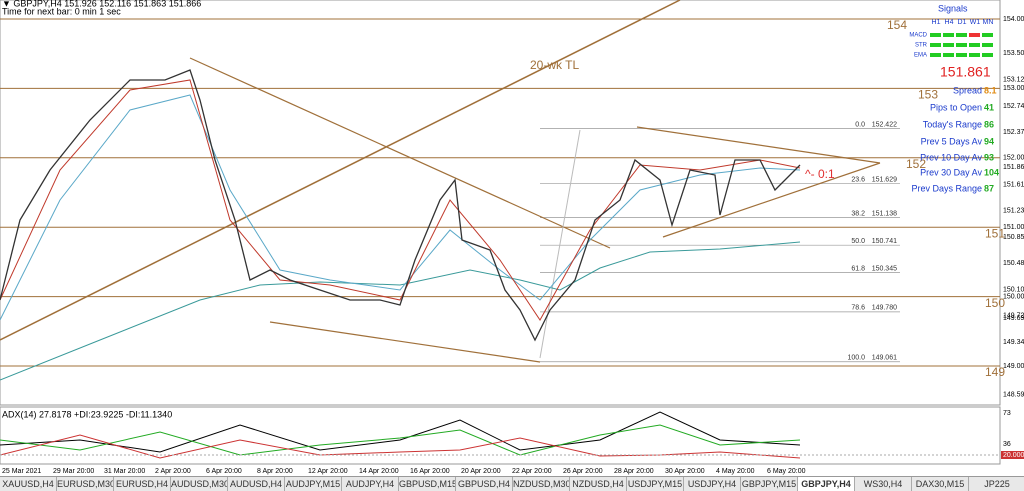  Describe the element at coordinates (560, 244) in the screenshot. I see `fib-anchor` at that location.